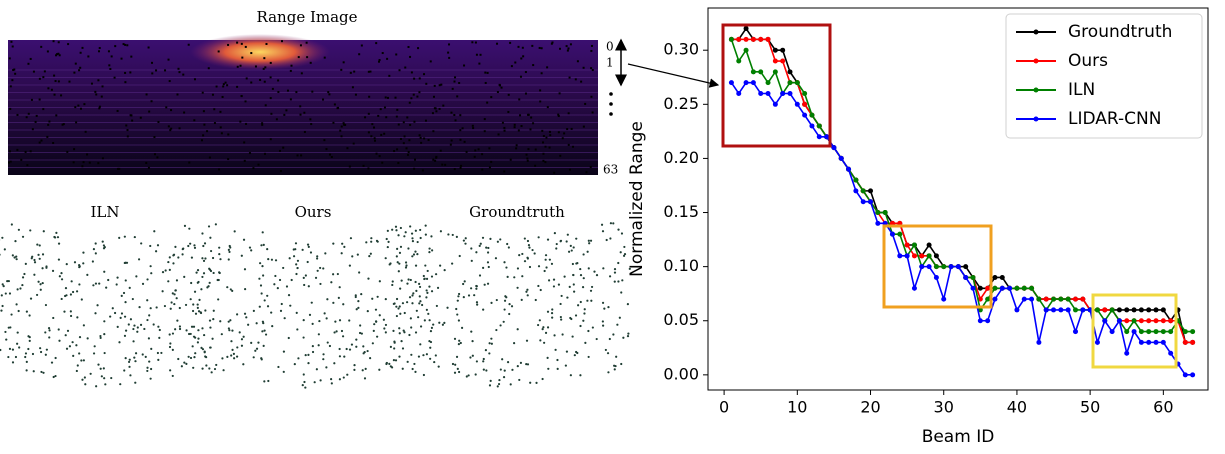  I want to click on y-tick-label: 0.10, so click(681, 265).